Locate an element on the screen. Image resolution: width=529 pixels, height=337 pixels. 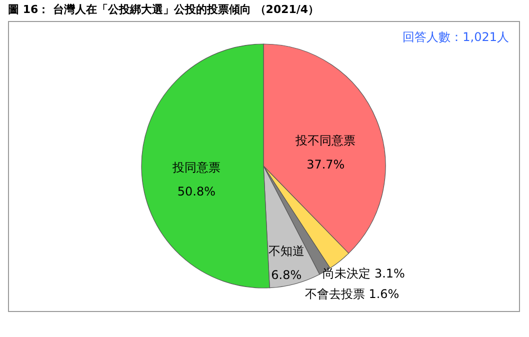
data-label: 6.8% is located at coordinates (286, 275).